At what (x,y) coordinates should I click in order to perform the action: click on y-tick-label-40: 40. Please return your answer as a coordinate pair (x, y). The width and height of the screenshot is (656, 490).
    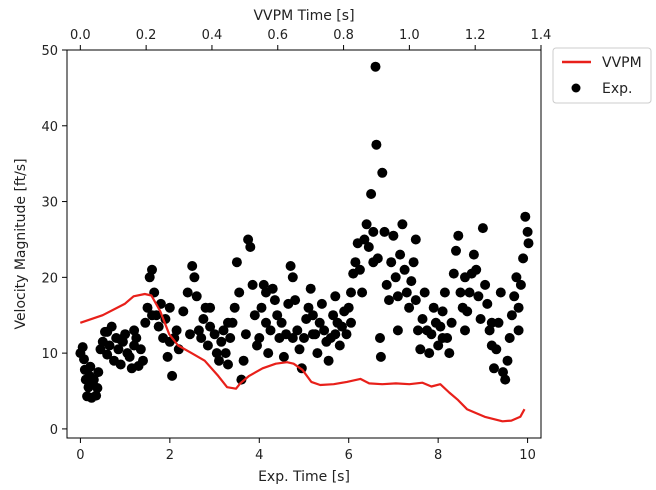
    Looking at the image, I should click on (49, 127).